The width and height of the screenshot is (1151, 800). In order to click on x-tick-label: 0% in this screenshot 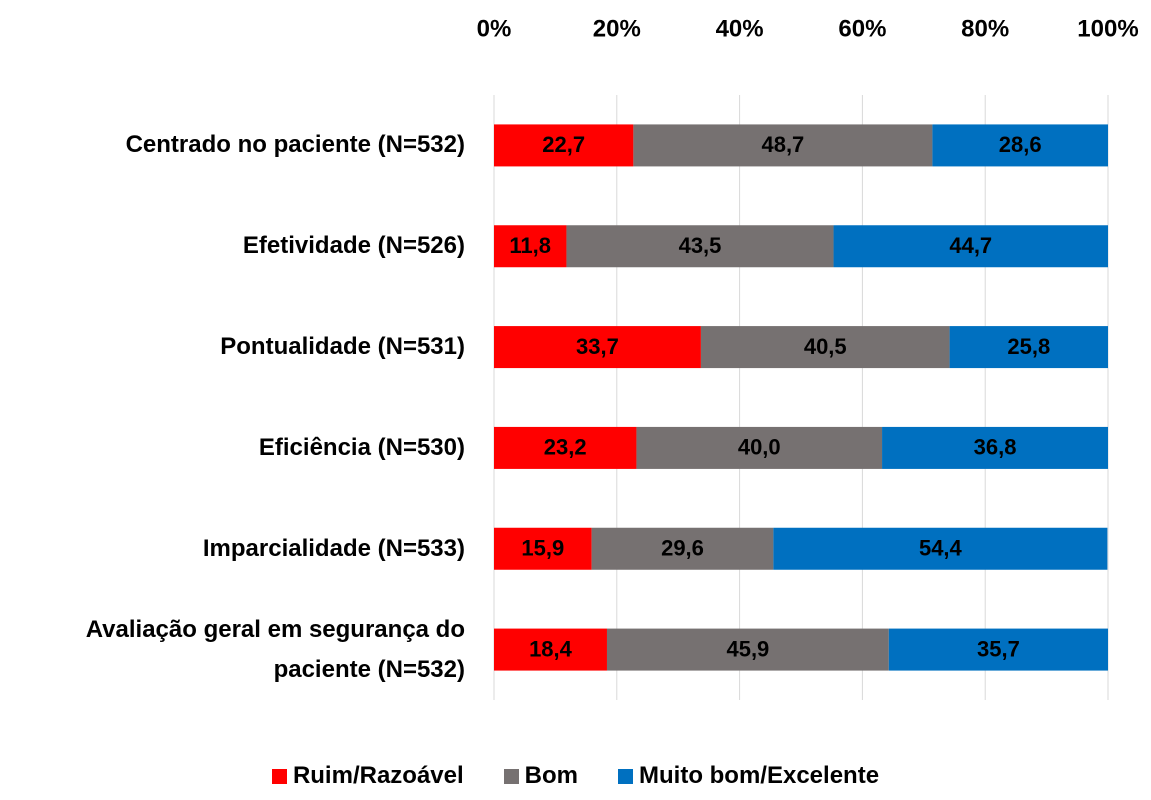, I will do `click(494, 28)`.